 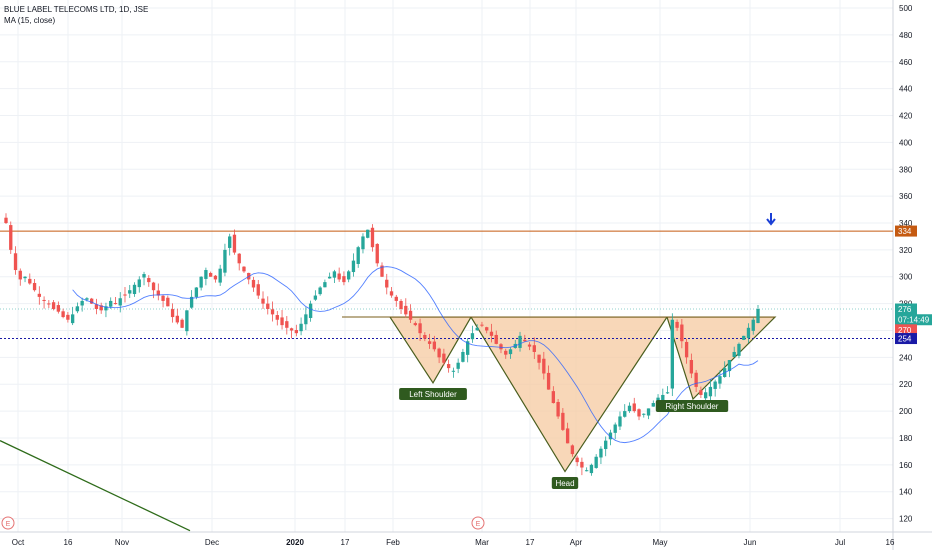 What do you see at coordinates (906, 465) in the screenshot?
I see `price-axis-tick-label: 160` at bounding box center [906, 465].